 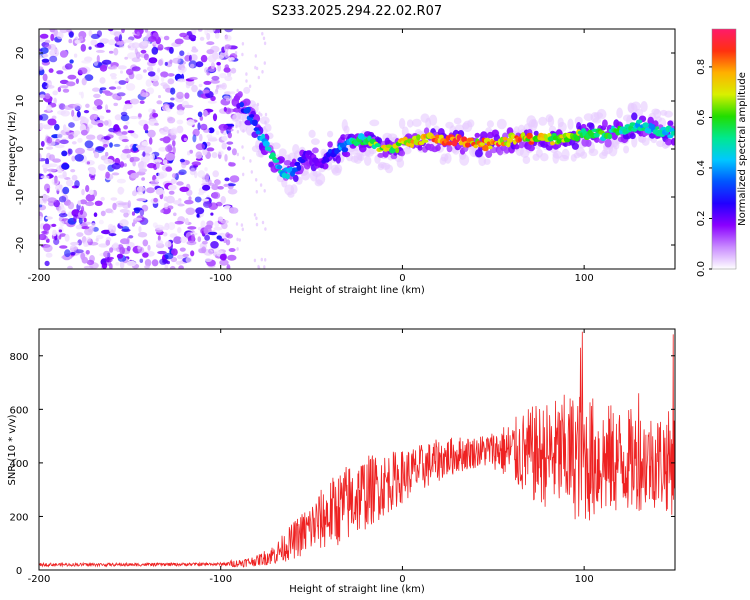 I want to click on y-tick-label: 200, so click(x=18, y=517).